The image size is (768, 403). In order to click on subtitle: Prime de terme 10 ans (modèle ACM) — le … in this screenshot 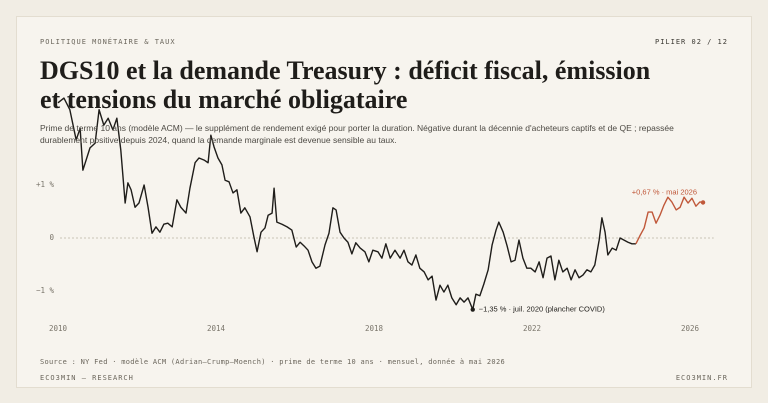, I will do `click(357, 134)`.